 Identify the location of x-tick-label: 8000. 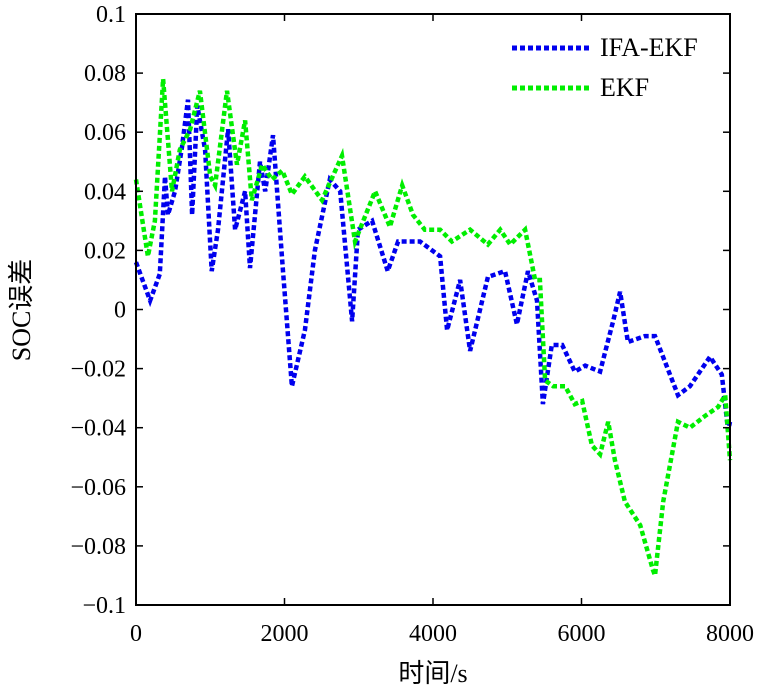
(730, 634).